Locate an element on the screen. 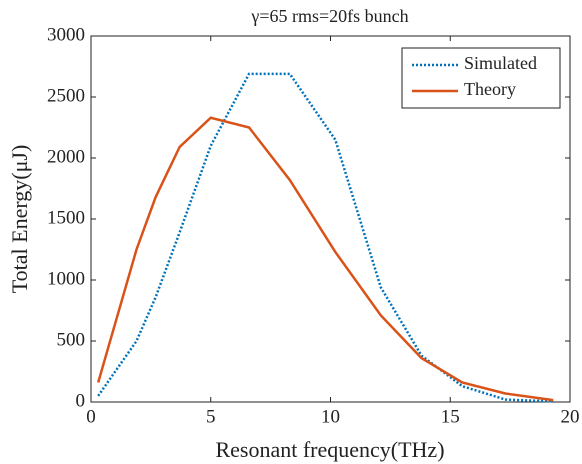 This screenshot has width=582, height=464. legend-box is located at coordinates (481, 78).